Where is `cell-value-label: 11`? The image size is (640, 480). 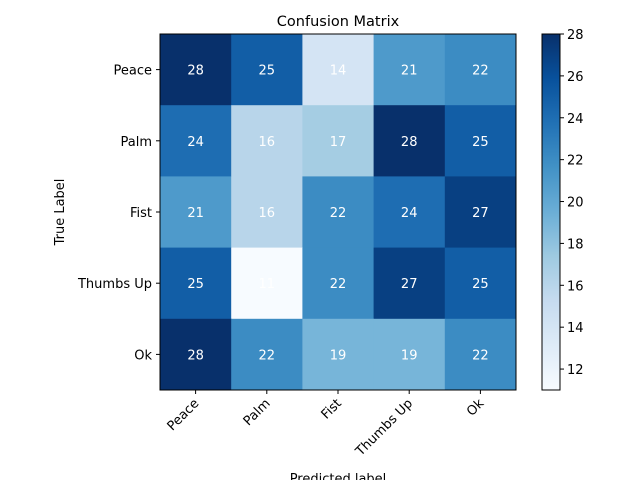 cell-value-label: 11 is located at coordinates (267, 284).